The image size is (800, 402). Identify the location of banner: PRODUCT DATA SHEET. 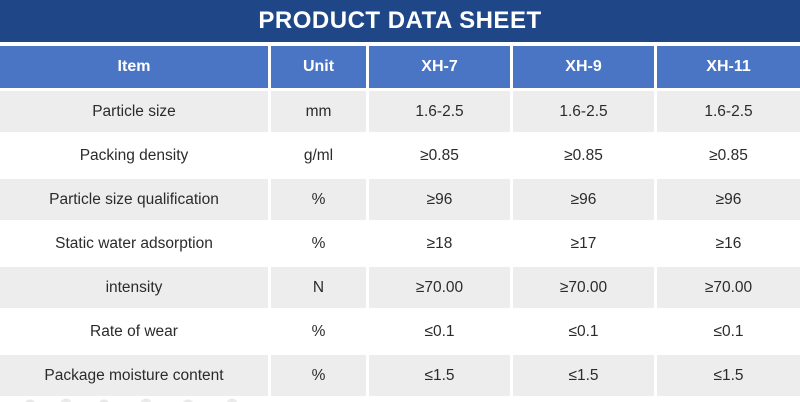
(400, 21).